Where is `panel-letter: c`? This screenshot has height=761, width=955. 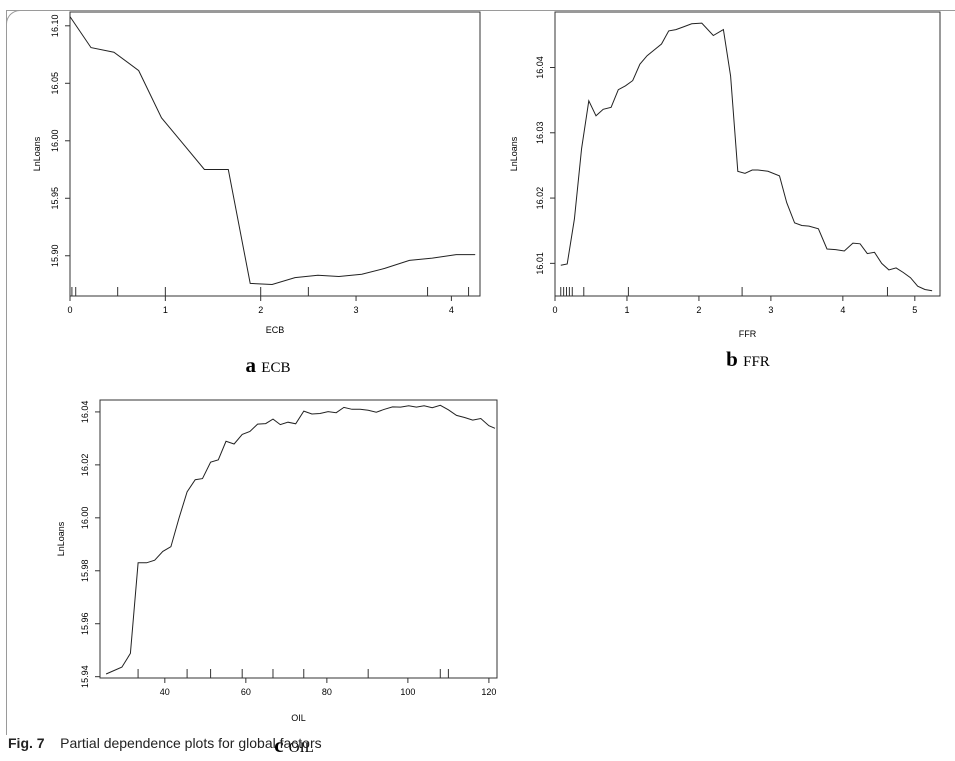
panel-letter: c is located at coordinates (281, 745).